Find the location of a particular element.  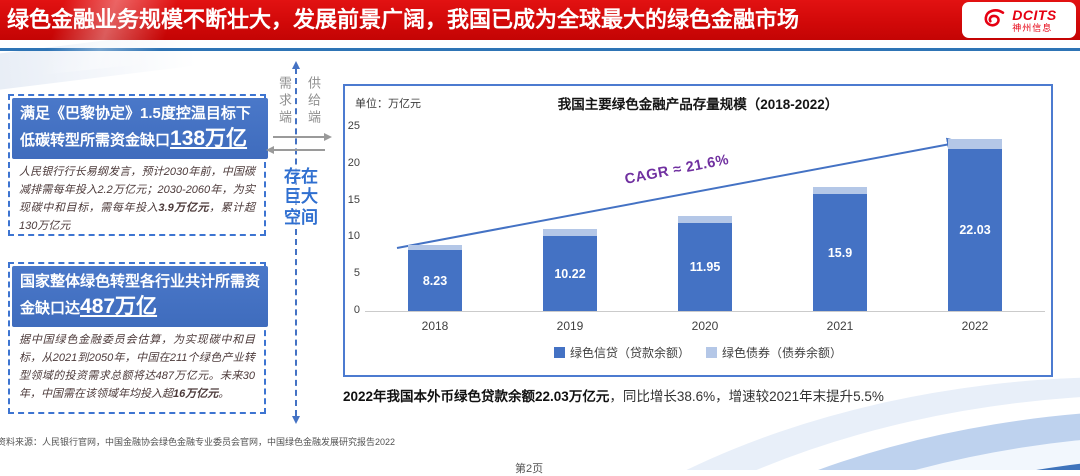

page-number: 第2页 is located at coordinates (529, 469).